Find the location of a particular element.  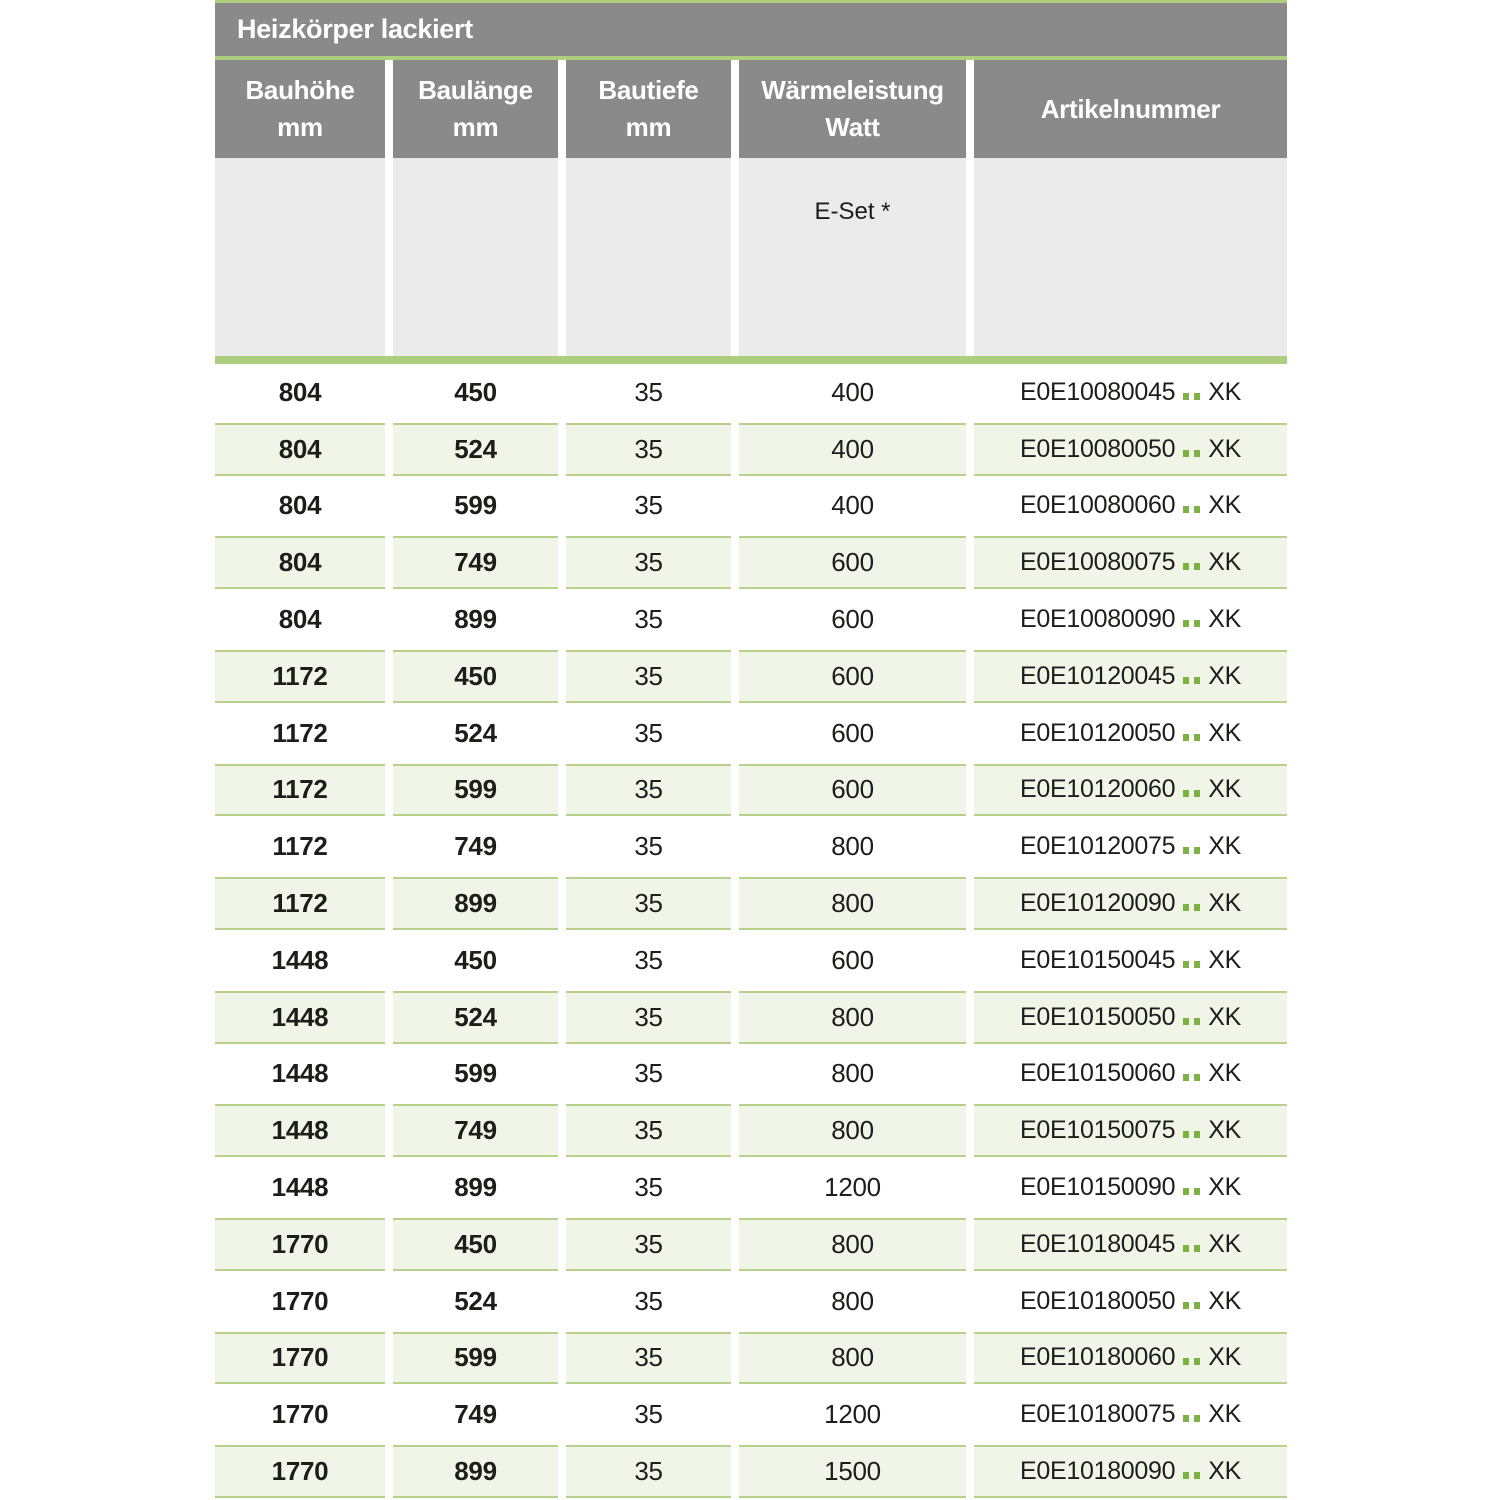

table-row: 1172 599 35 600 E0E10120060 XK is located at coordinates (751, 790).